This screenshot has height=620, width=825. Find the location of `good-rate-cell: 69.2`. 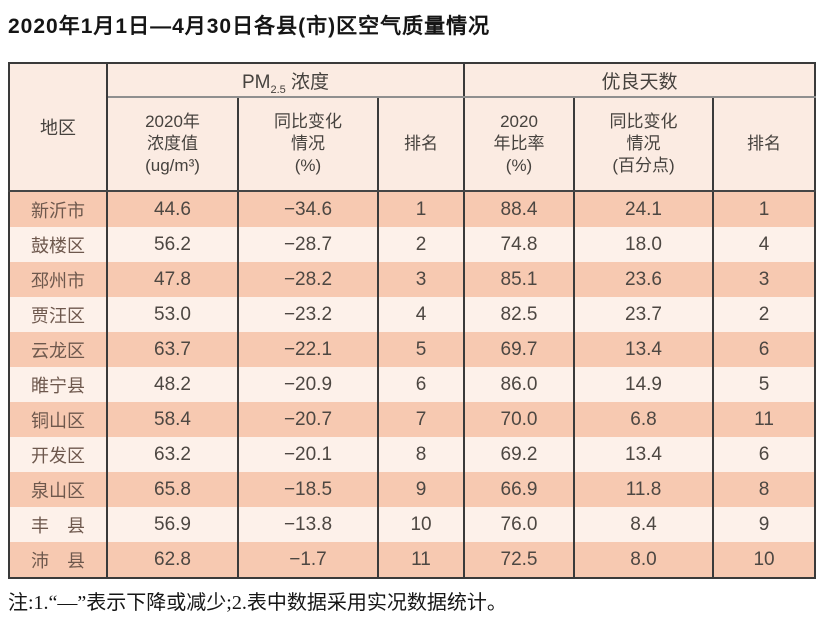

good-rate-cell: 69.2 is located at coordinates (519, 454).